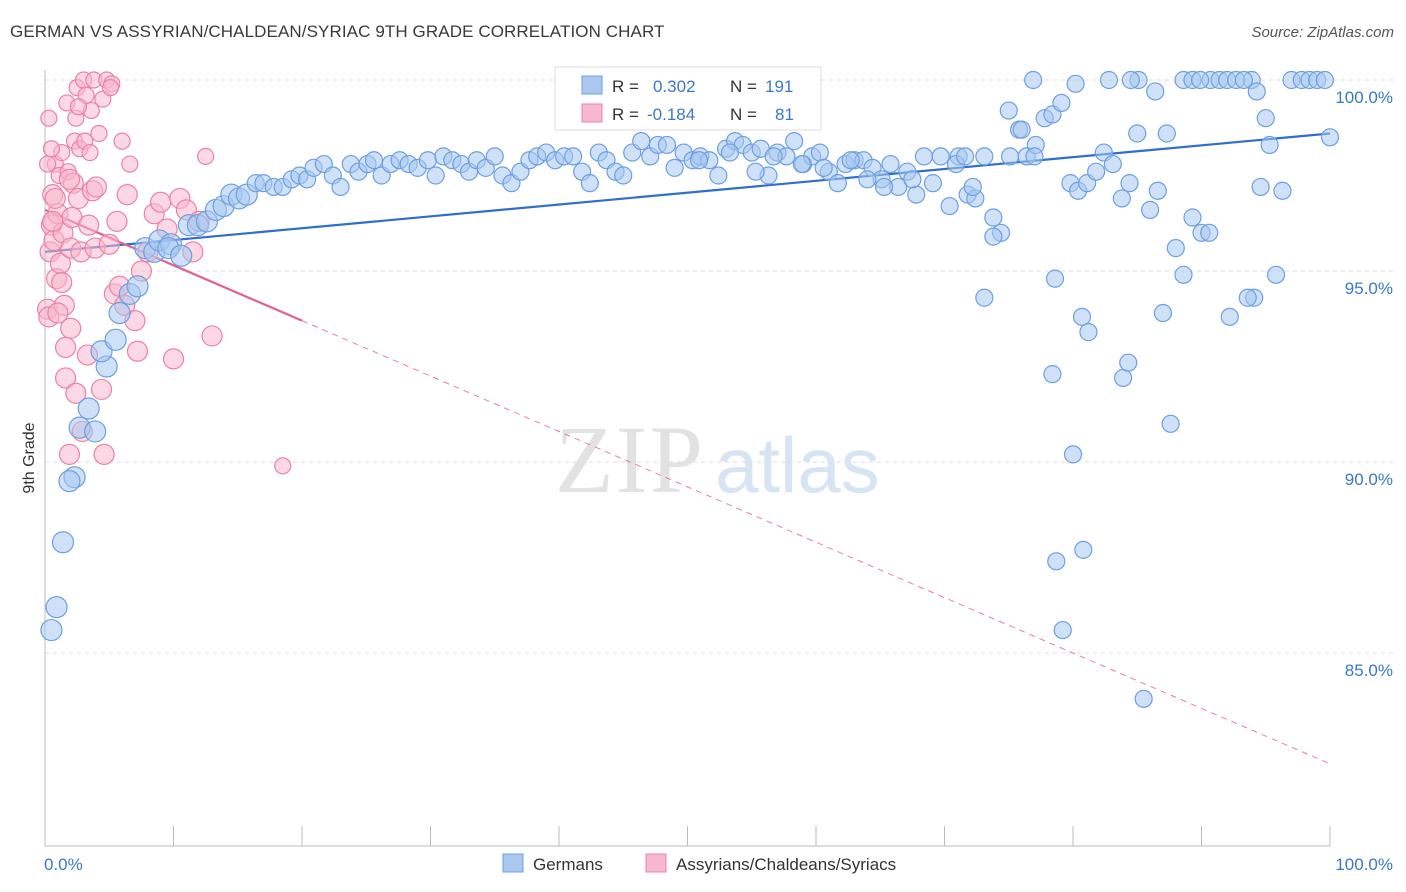 The height and width of the screenshot is (892, 1406). I want to click on legend-swatch-assyrians, so click(656, 863).